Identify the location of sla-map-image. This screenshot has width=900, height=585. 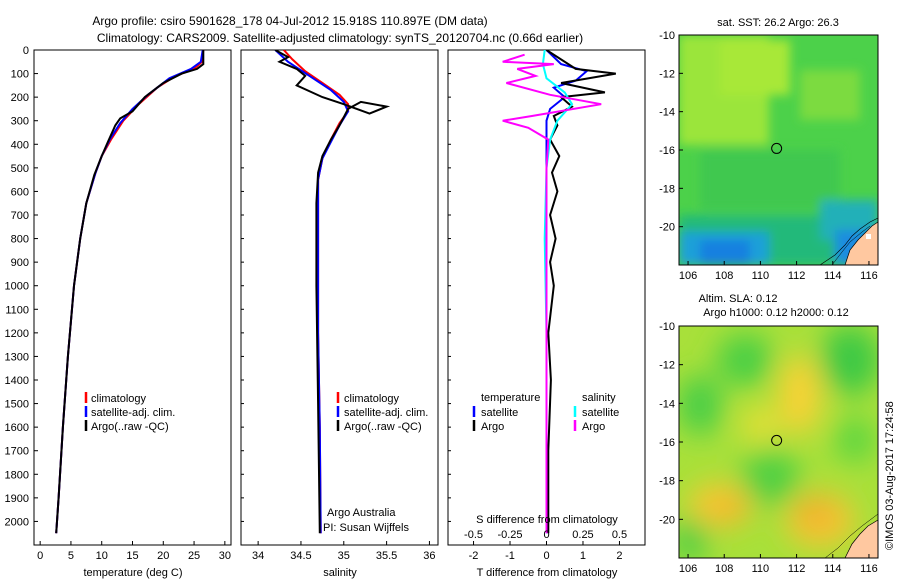
(778, 442).